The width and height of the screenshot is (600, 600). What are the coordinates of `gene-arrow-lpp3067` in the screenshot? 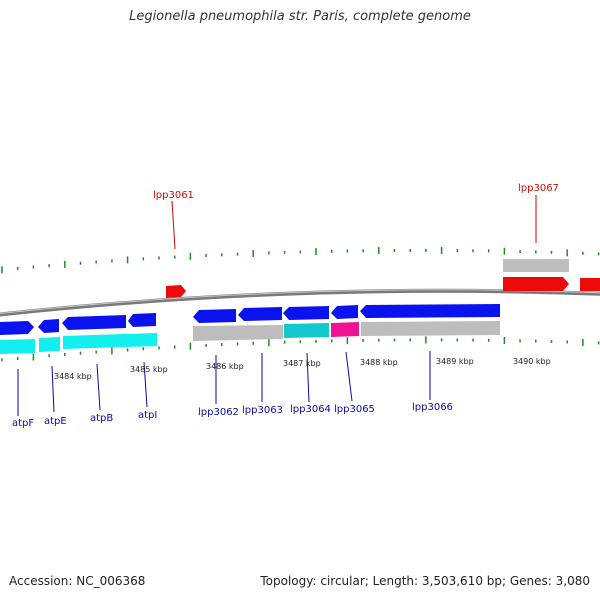 It's located at (536, 284).